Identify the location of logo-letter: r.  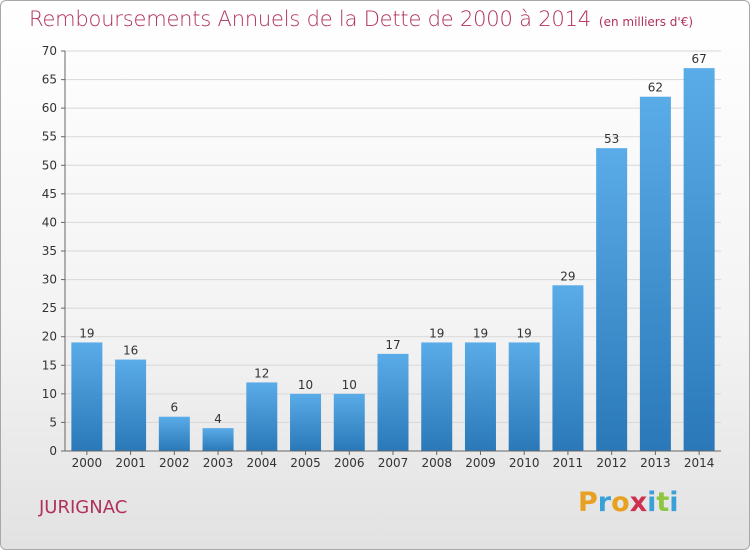
(604, 502).